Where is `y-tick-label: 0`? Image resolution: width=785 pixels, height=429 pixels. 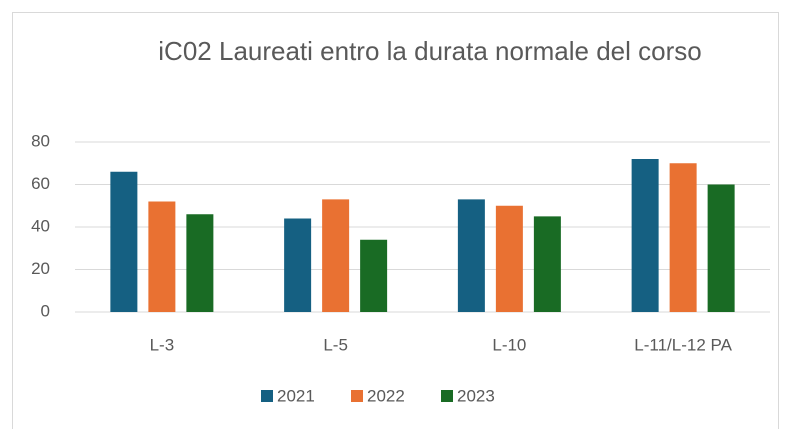 y-tick-label: 0 is located at coordinates (45, 310).